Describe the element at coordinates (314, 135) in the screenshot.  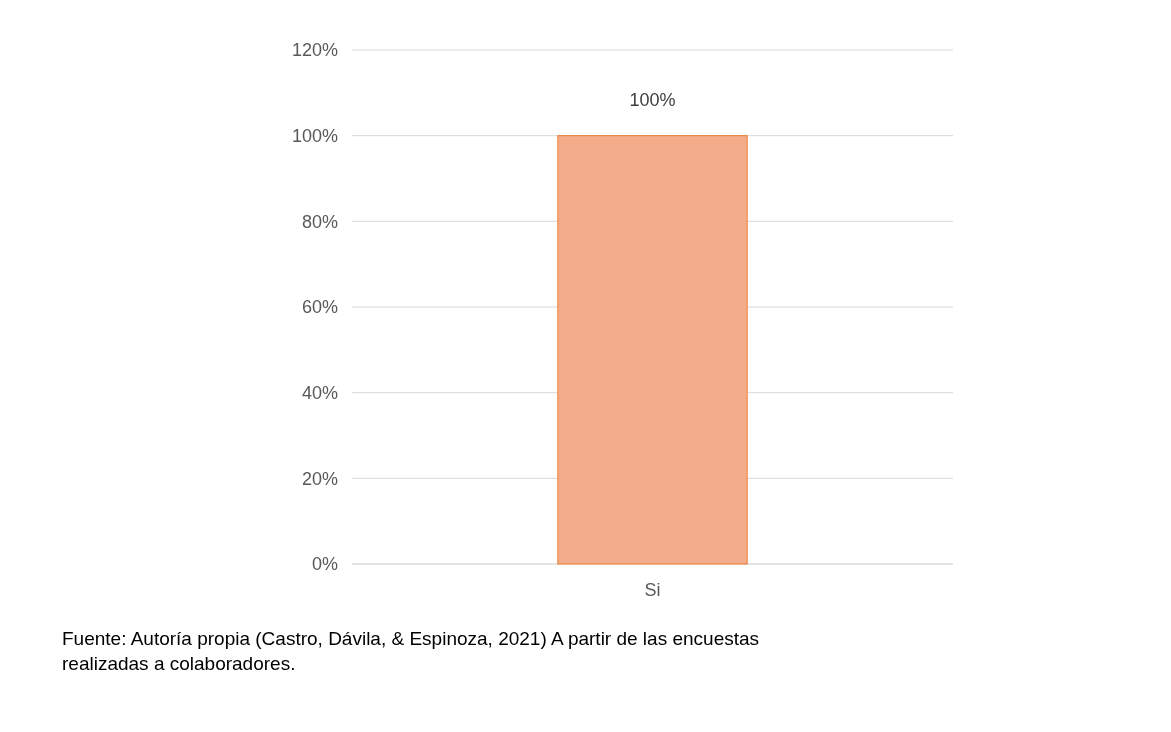
I see `y-tick-label: 100%` at that location.